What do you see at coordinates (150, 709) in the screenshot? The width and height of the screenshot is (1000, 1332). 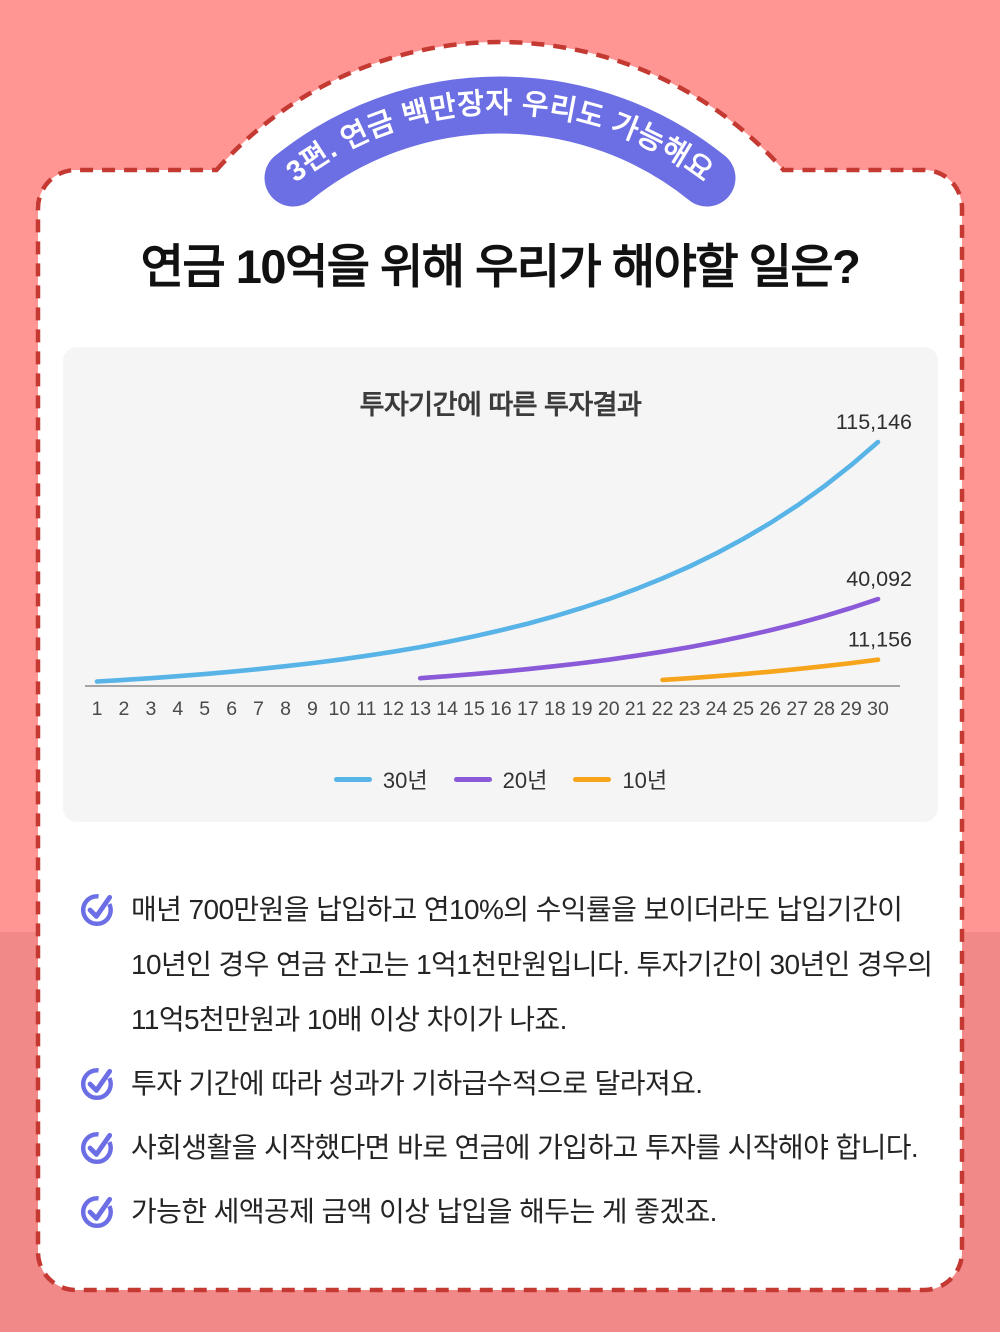 I see `x-tick-label: 3` at bounding box center [150, 709].